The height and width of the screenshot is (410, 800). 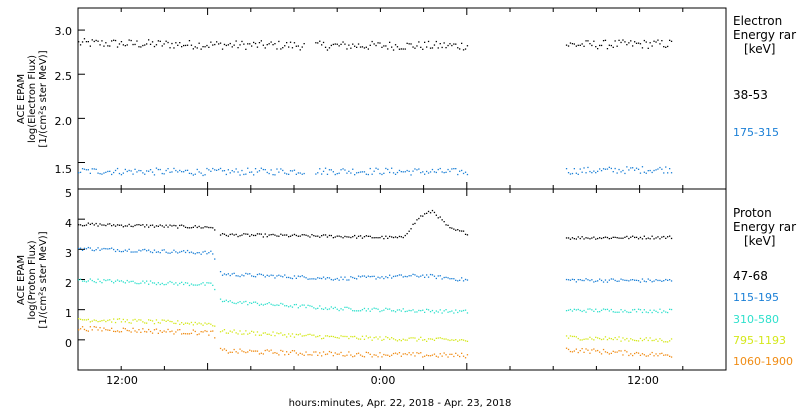 I want to click on proton-ytick-label: 4, so click(x=68, y=223).